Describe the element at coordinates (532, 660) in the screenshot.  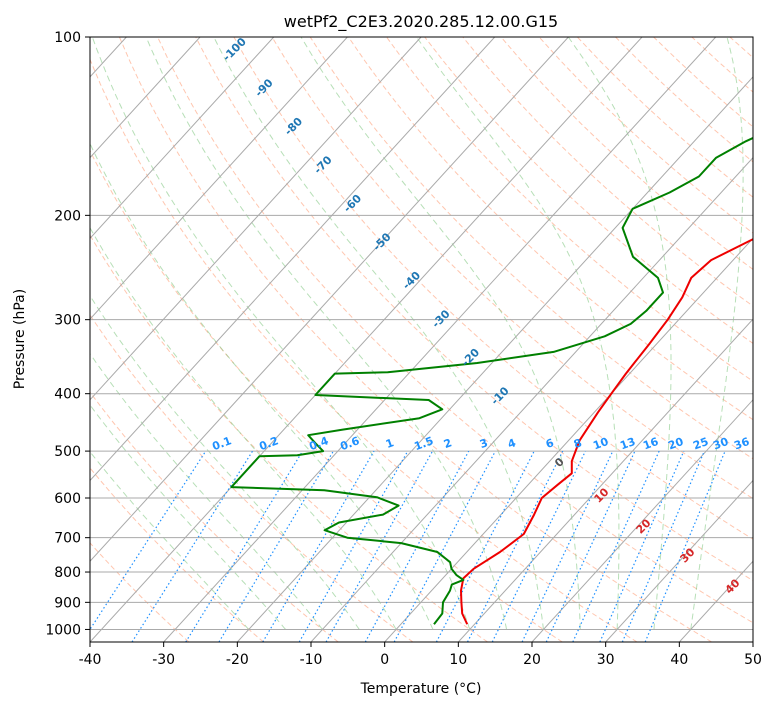
I see `x-tick-label: 20` at that location.